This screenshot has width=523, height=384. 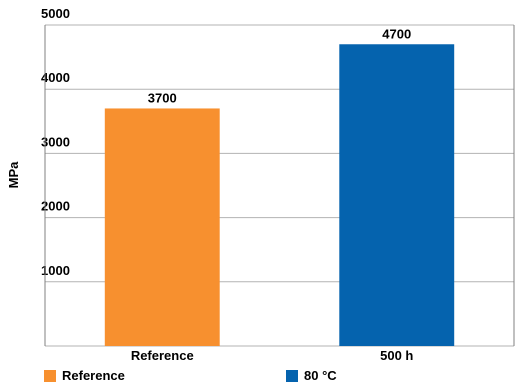 What do you see at coordinates (93, 375) in the screenshot?
I see `legend-label-reference: Reference` at bounding box center [93, 375].